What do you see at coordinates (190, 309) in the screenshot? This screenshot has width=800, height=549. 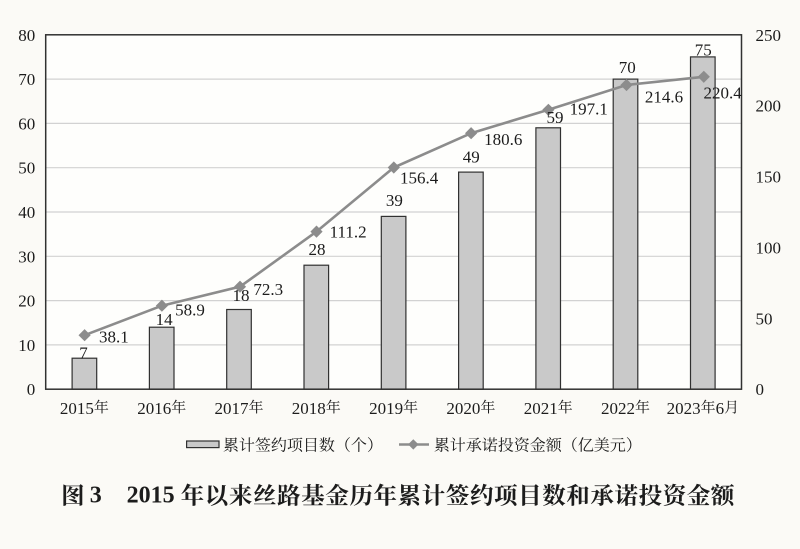 I see `svg-text: 58.9` at bounding box center [190, 309].